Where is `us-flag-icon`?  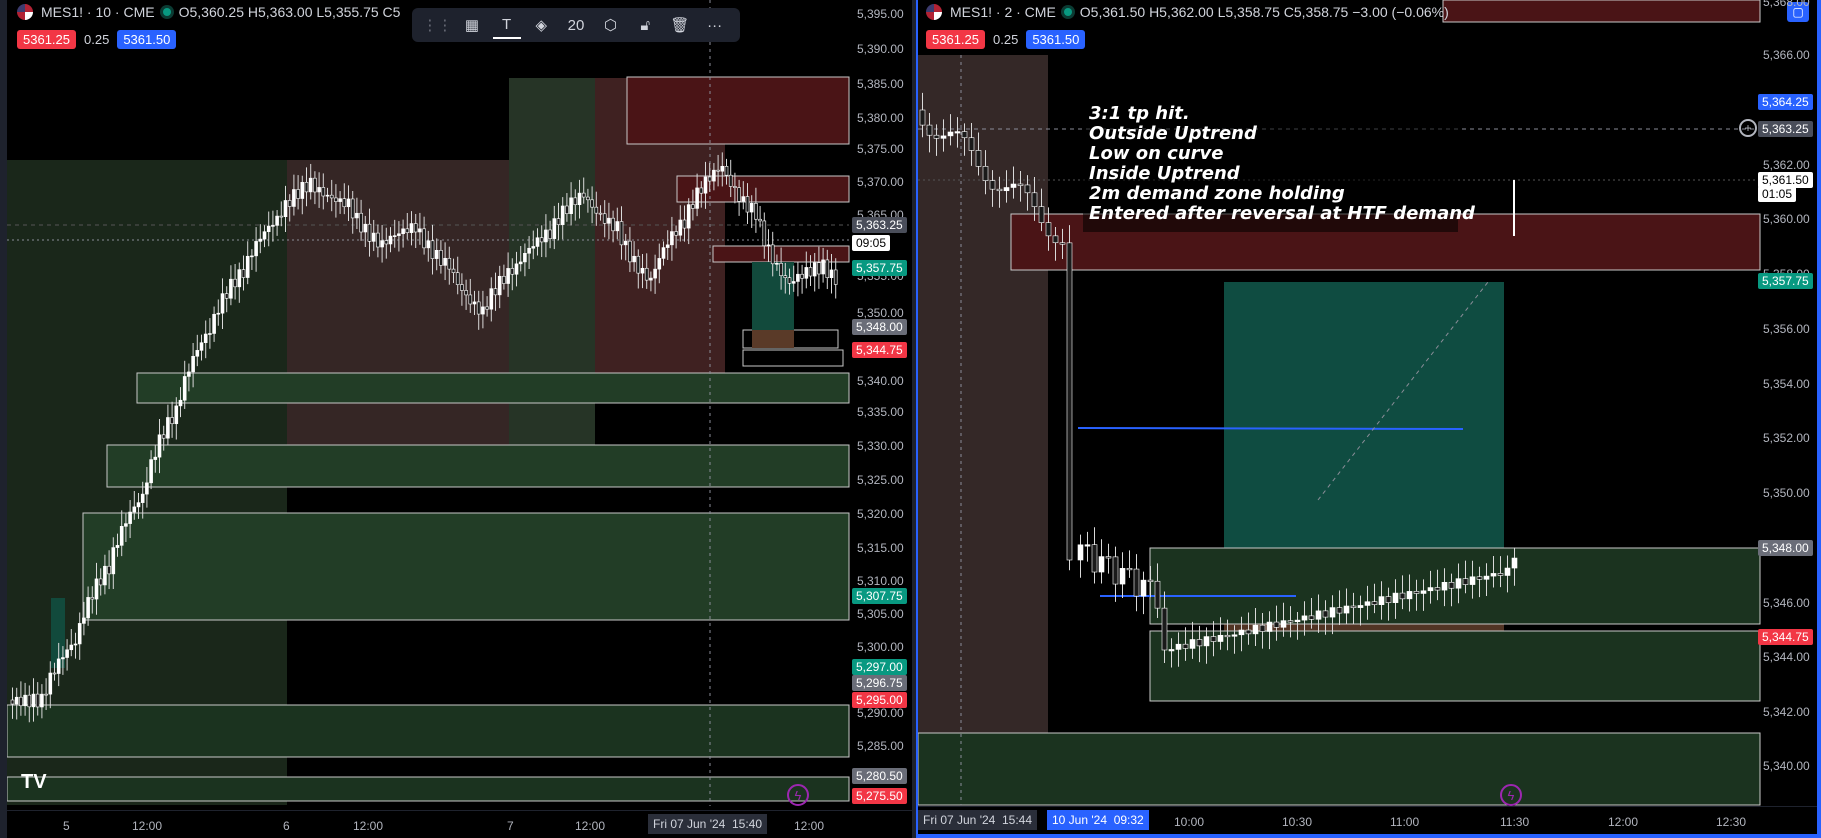
us-flag-icon is located at coordinates (934, 12).